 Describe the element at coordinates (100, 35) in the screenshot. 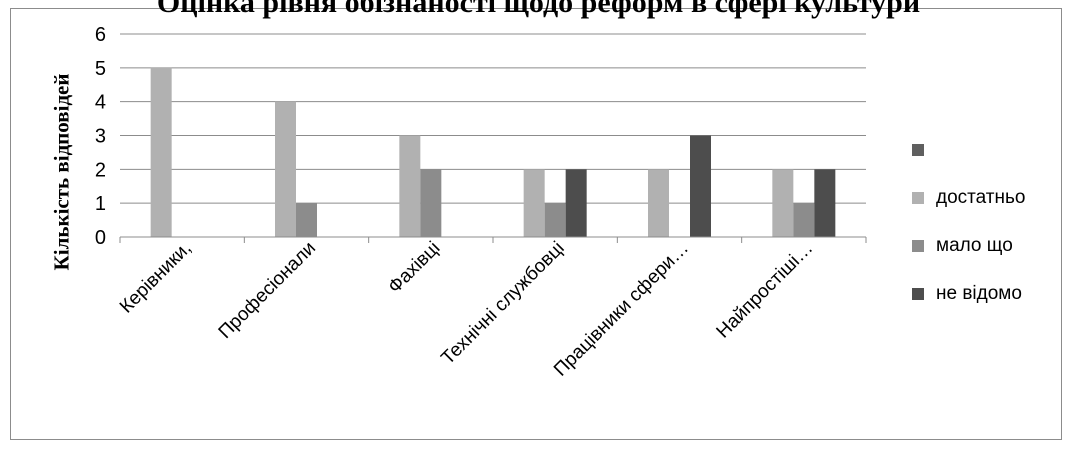

I see `y-tick-label: 6` at that location.